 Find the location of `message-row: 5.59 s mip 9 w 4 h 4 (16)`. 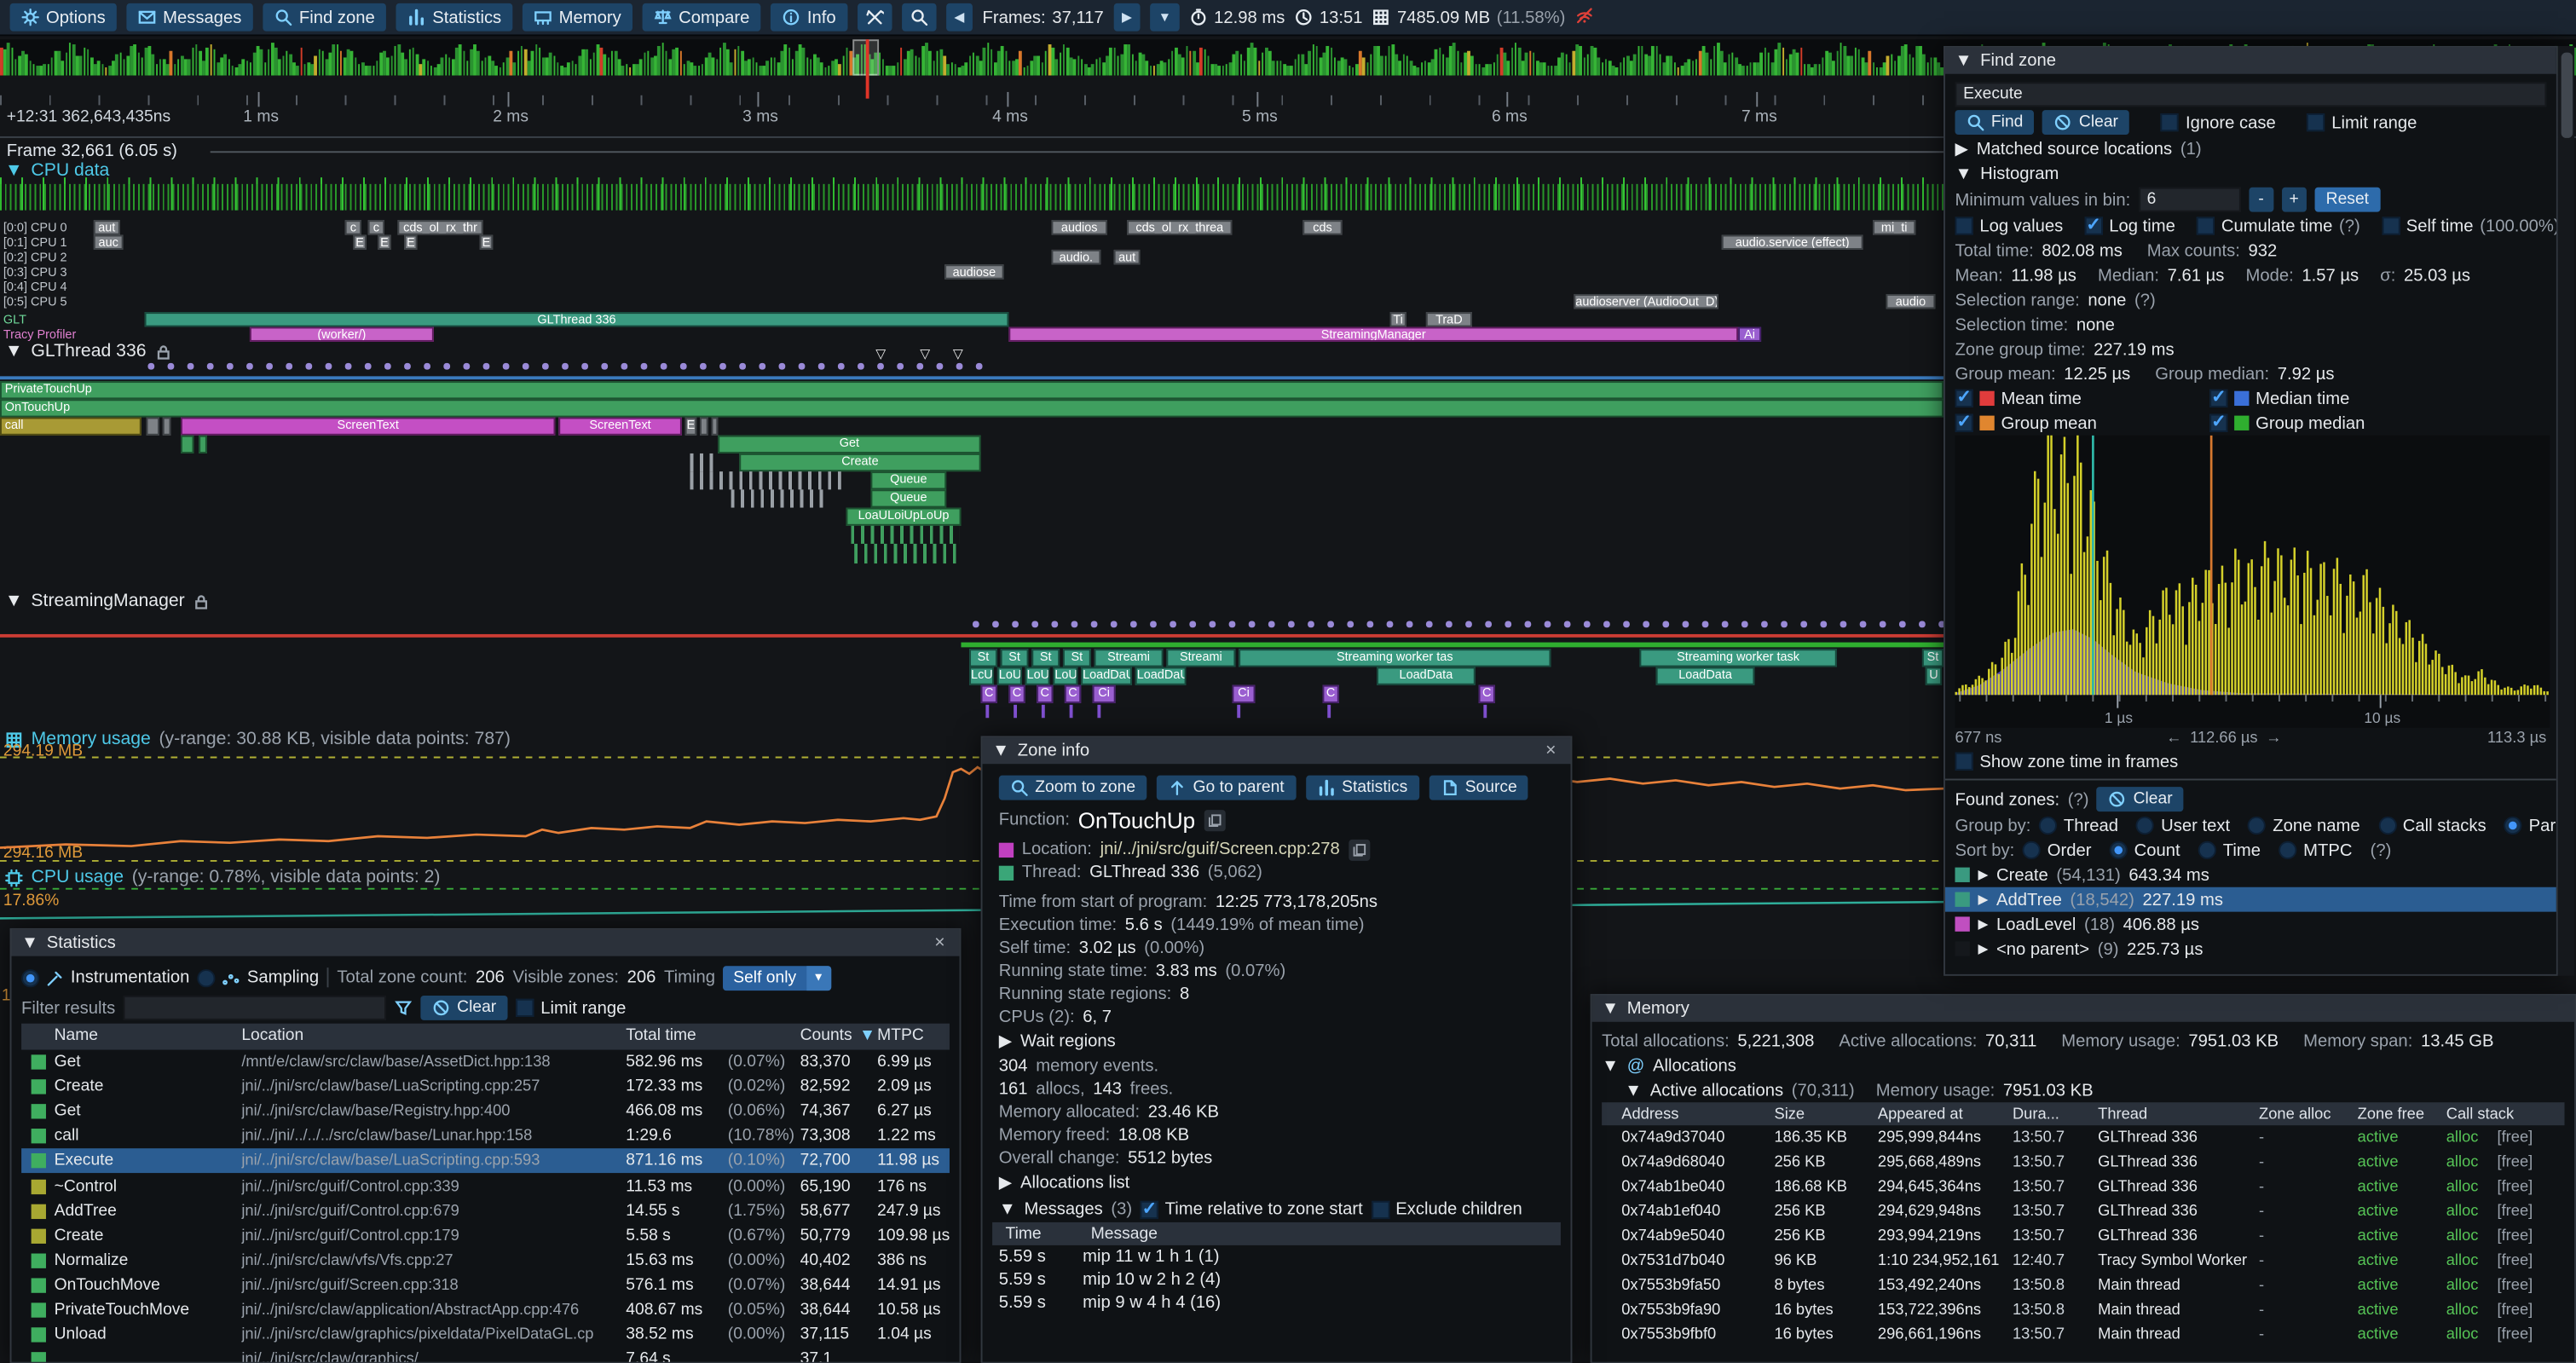

message-row: 5.59 s mip 9 w 4 h 4 (16) is located at coordinates (1276, 1302).